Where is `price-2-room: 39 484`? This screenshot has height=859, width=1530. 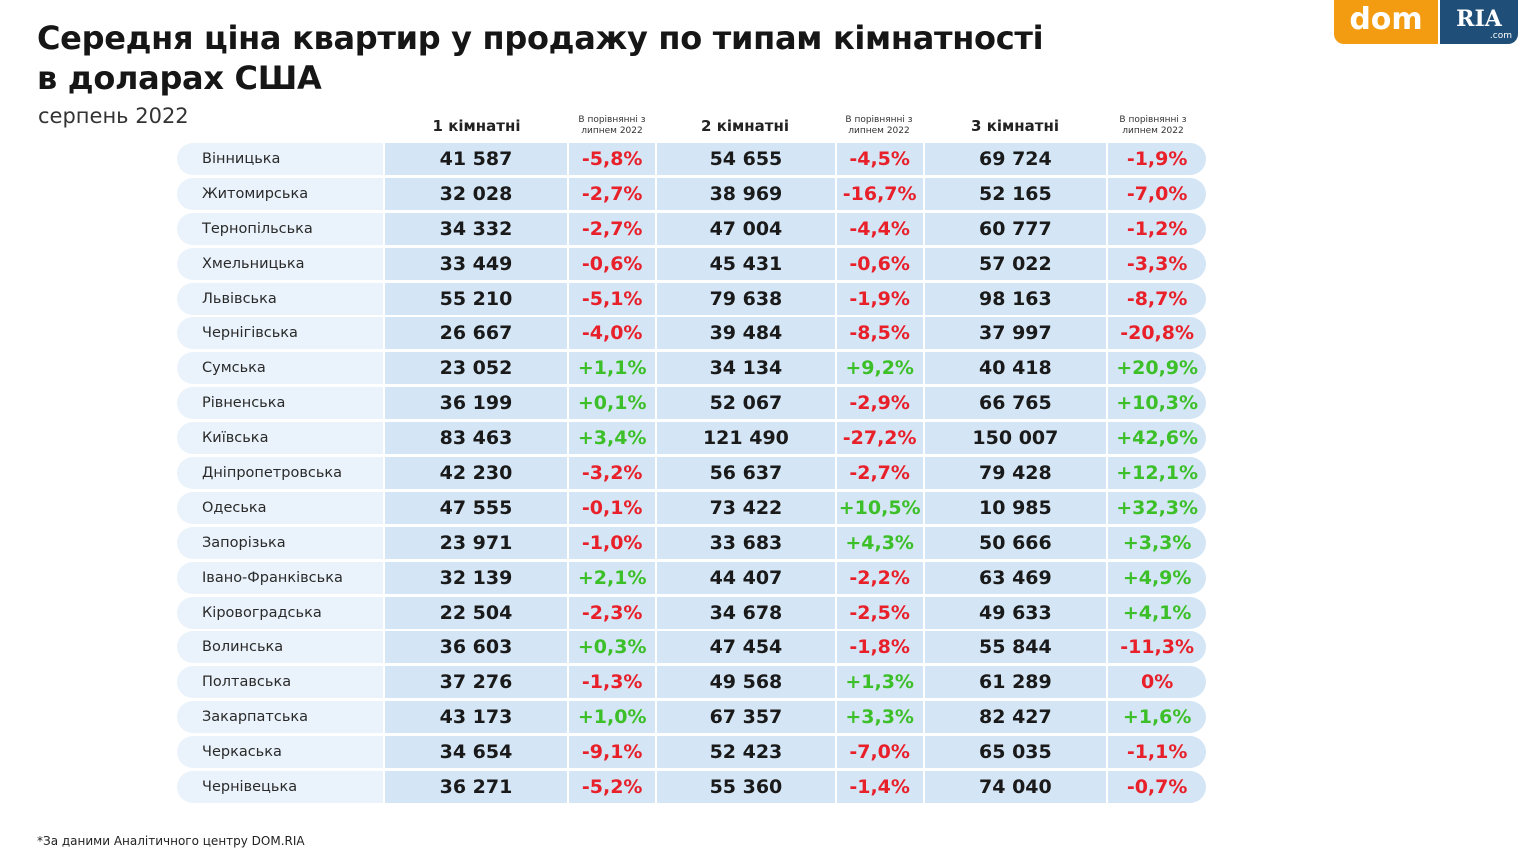 price-2-room: 39 484 is located at coordinates (746, 333).